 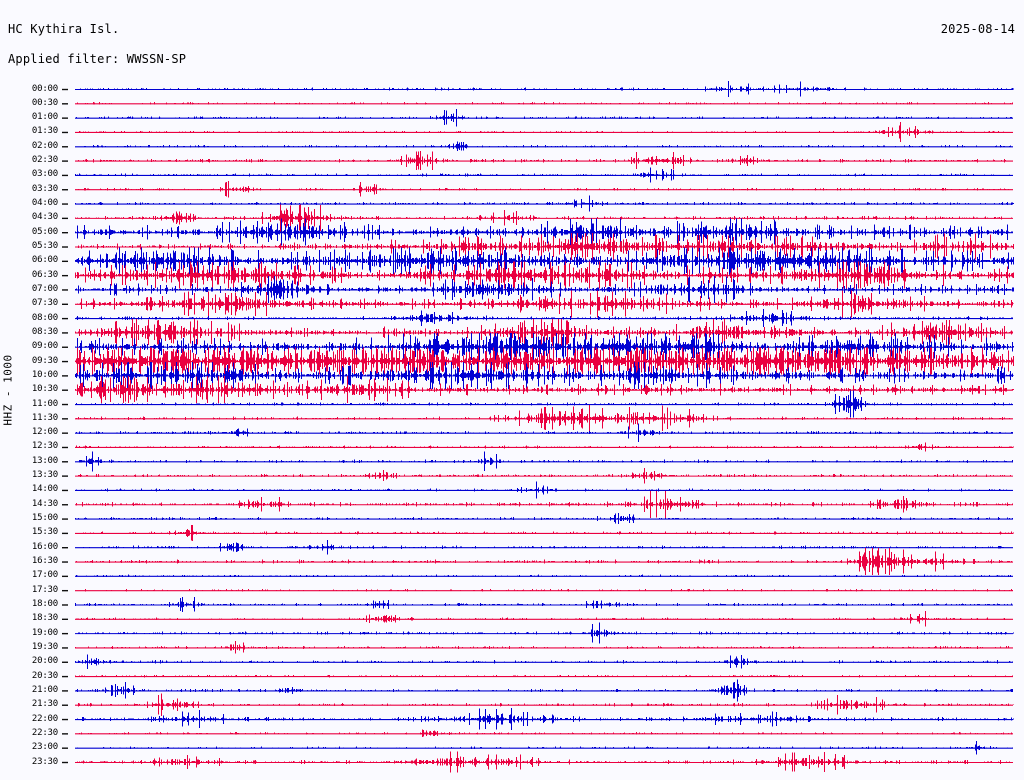 I want to click on time-tick-label: 19:30, so click(x=44, y=646).